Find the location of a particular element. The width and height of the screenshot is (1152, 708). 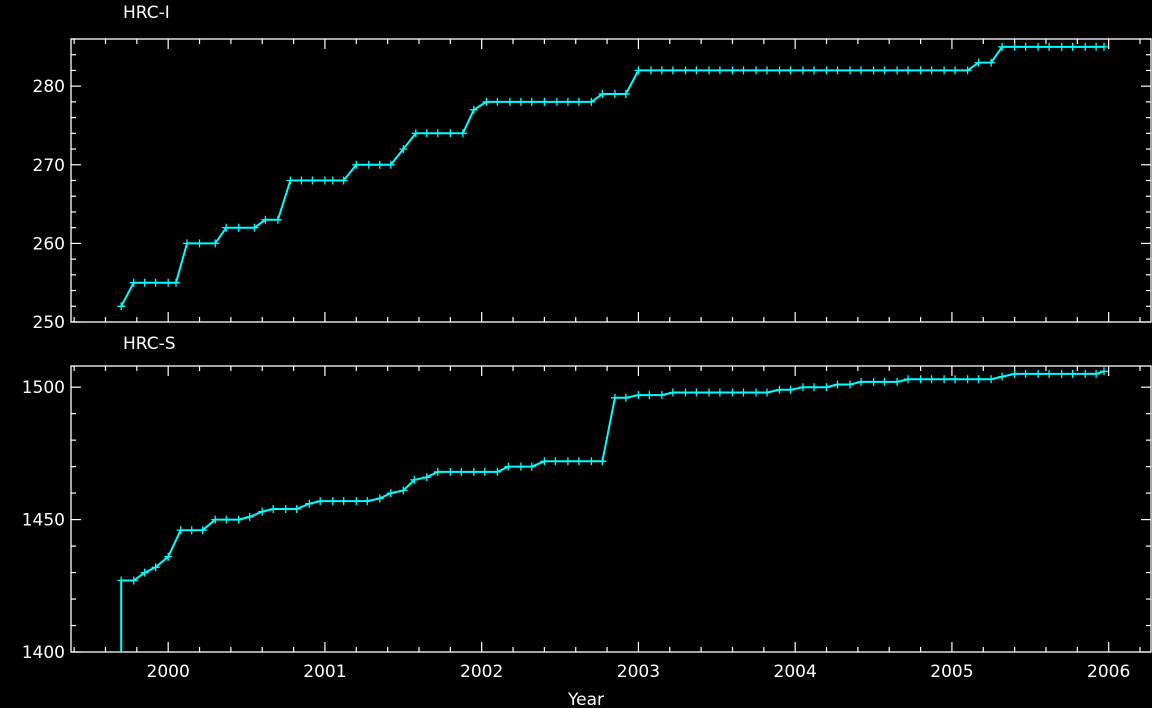

hrc-i-y-tick-label: 250 is located at coordinates (49, 323).